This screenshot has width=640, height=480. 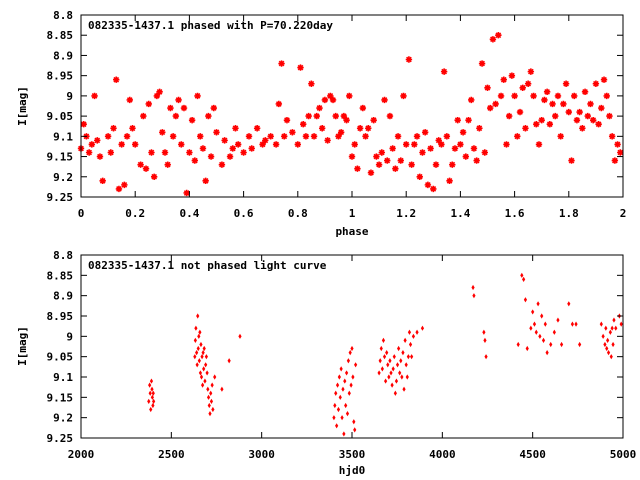 What do you see at coordinates (60, 397) in the screenshot?
I see `unphased-y-tick-label: 9.15` at bounding box center [60, 397].